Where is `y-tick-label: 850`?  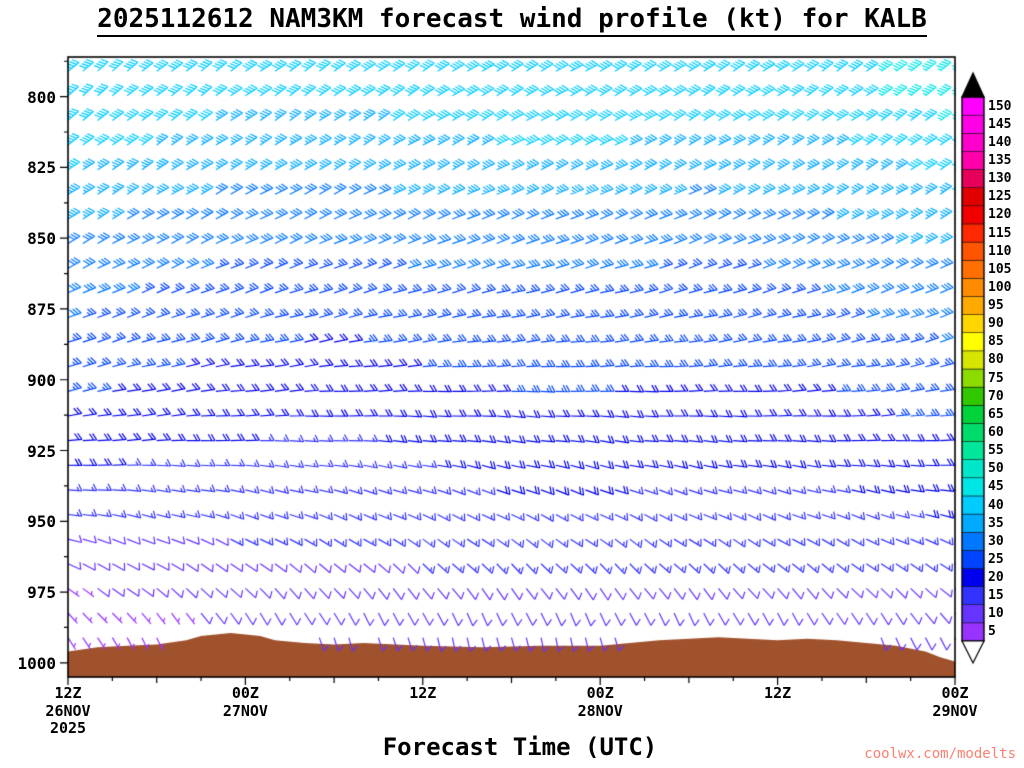 y-tick-label: 850 is located at coordinates (41, 239).